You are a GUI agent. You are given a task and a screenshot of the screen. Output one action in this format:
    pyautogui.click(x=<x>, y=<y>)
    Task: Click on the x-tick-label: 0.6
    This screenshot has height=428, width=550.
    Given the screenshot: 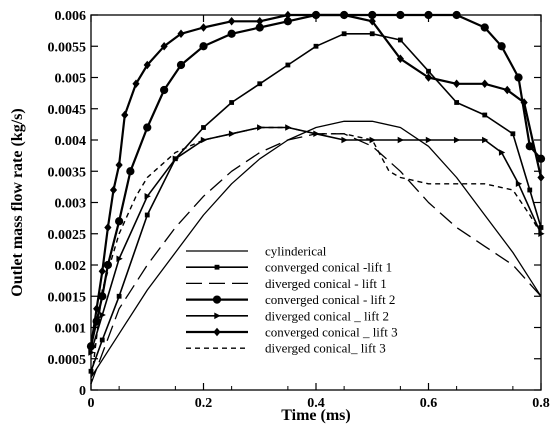 What is the action you would take?
    pyautogui.click(x=429, y=403)
    